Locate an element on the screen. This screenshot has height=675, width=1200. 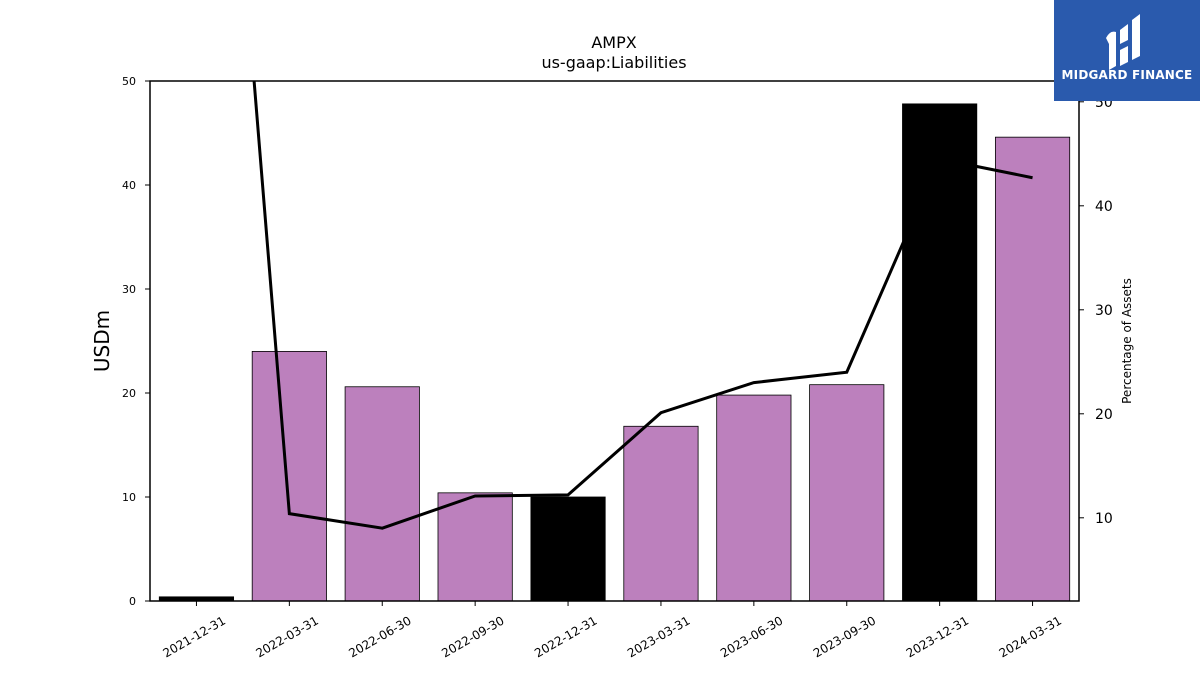
y2-tick-label: 30 is located at coordinates (1104, 311).